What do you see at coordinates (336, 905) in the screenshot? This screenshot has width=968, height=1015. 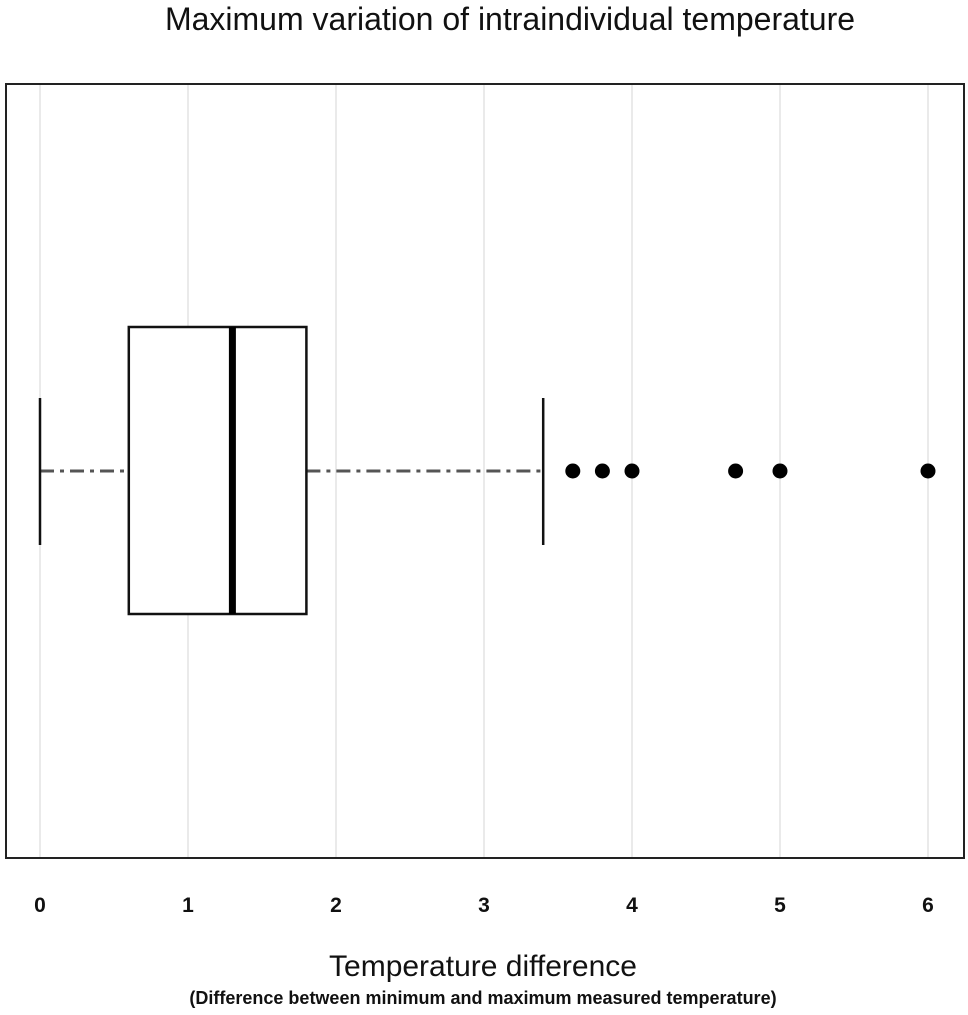 I see `x-tick-label: 2` at bounding box center [336, 905].